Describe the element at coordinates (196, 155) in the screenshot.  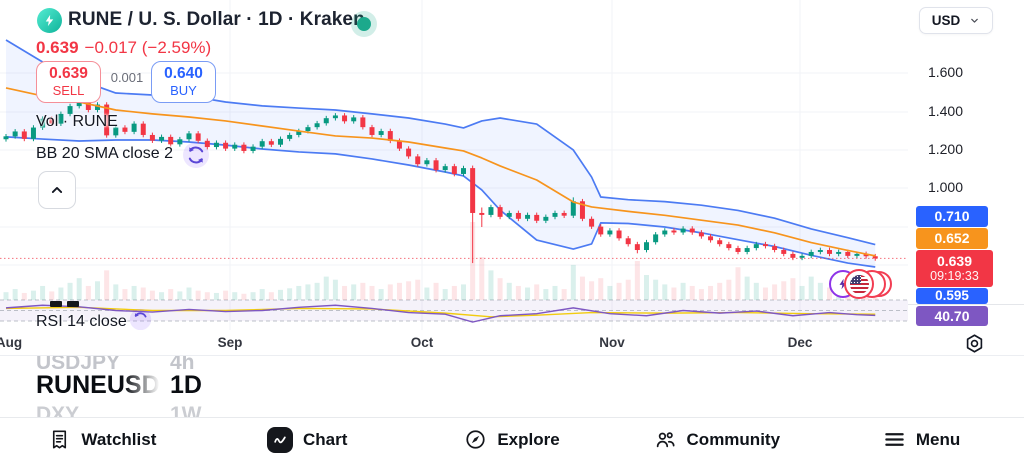
I see `bb-loading-icon` at that location.